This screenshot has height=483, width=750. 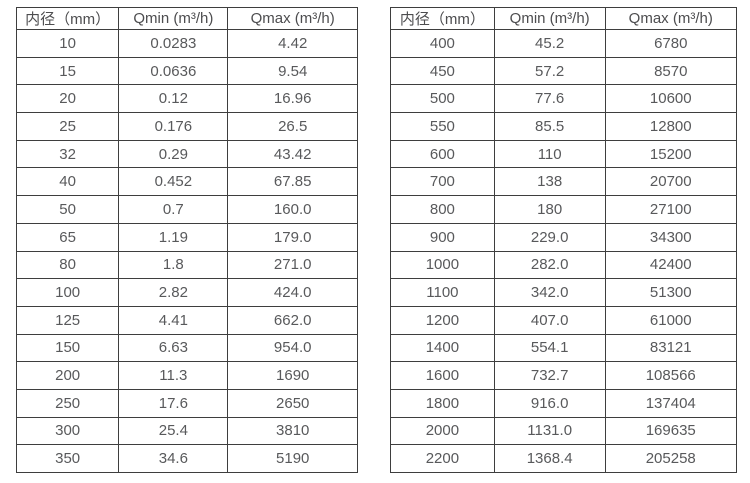 I want to click on cell-diameter: 20, so click(x=67, y=99).